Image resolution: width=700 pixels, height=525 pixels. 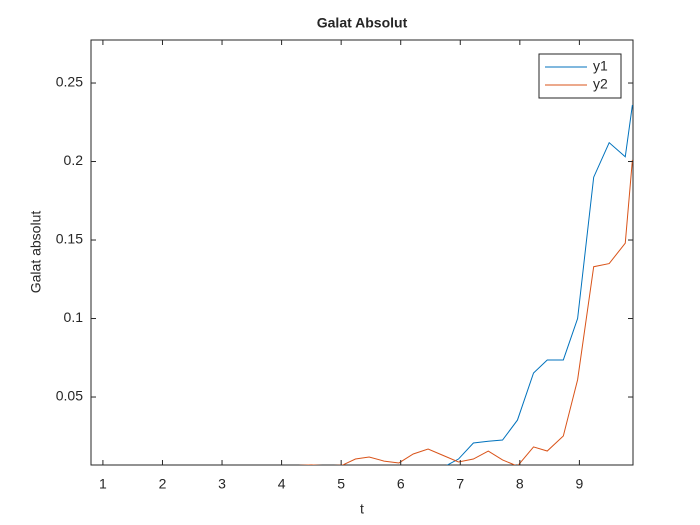 I want to click on x-tick-label: 2, so click(x=163, y=484).